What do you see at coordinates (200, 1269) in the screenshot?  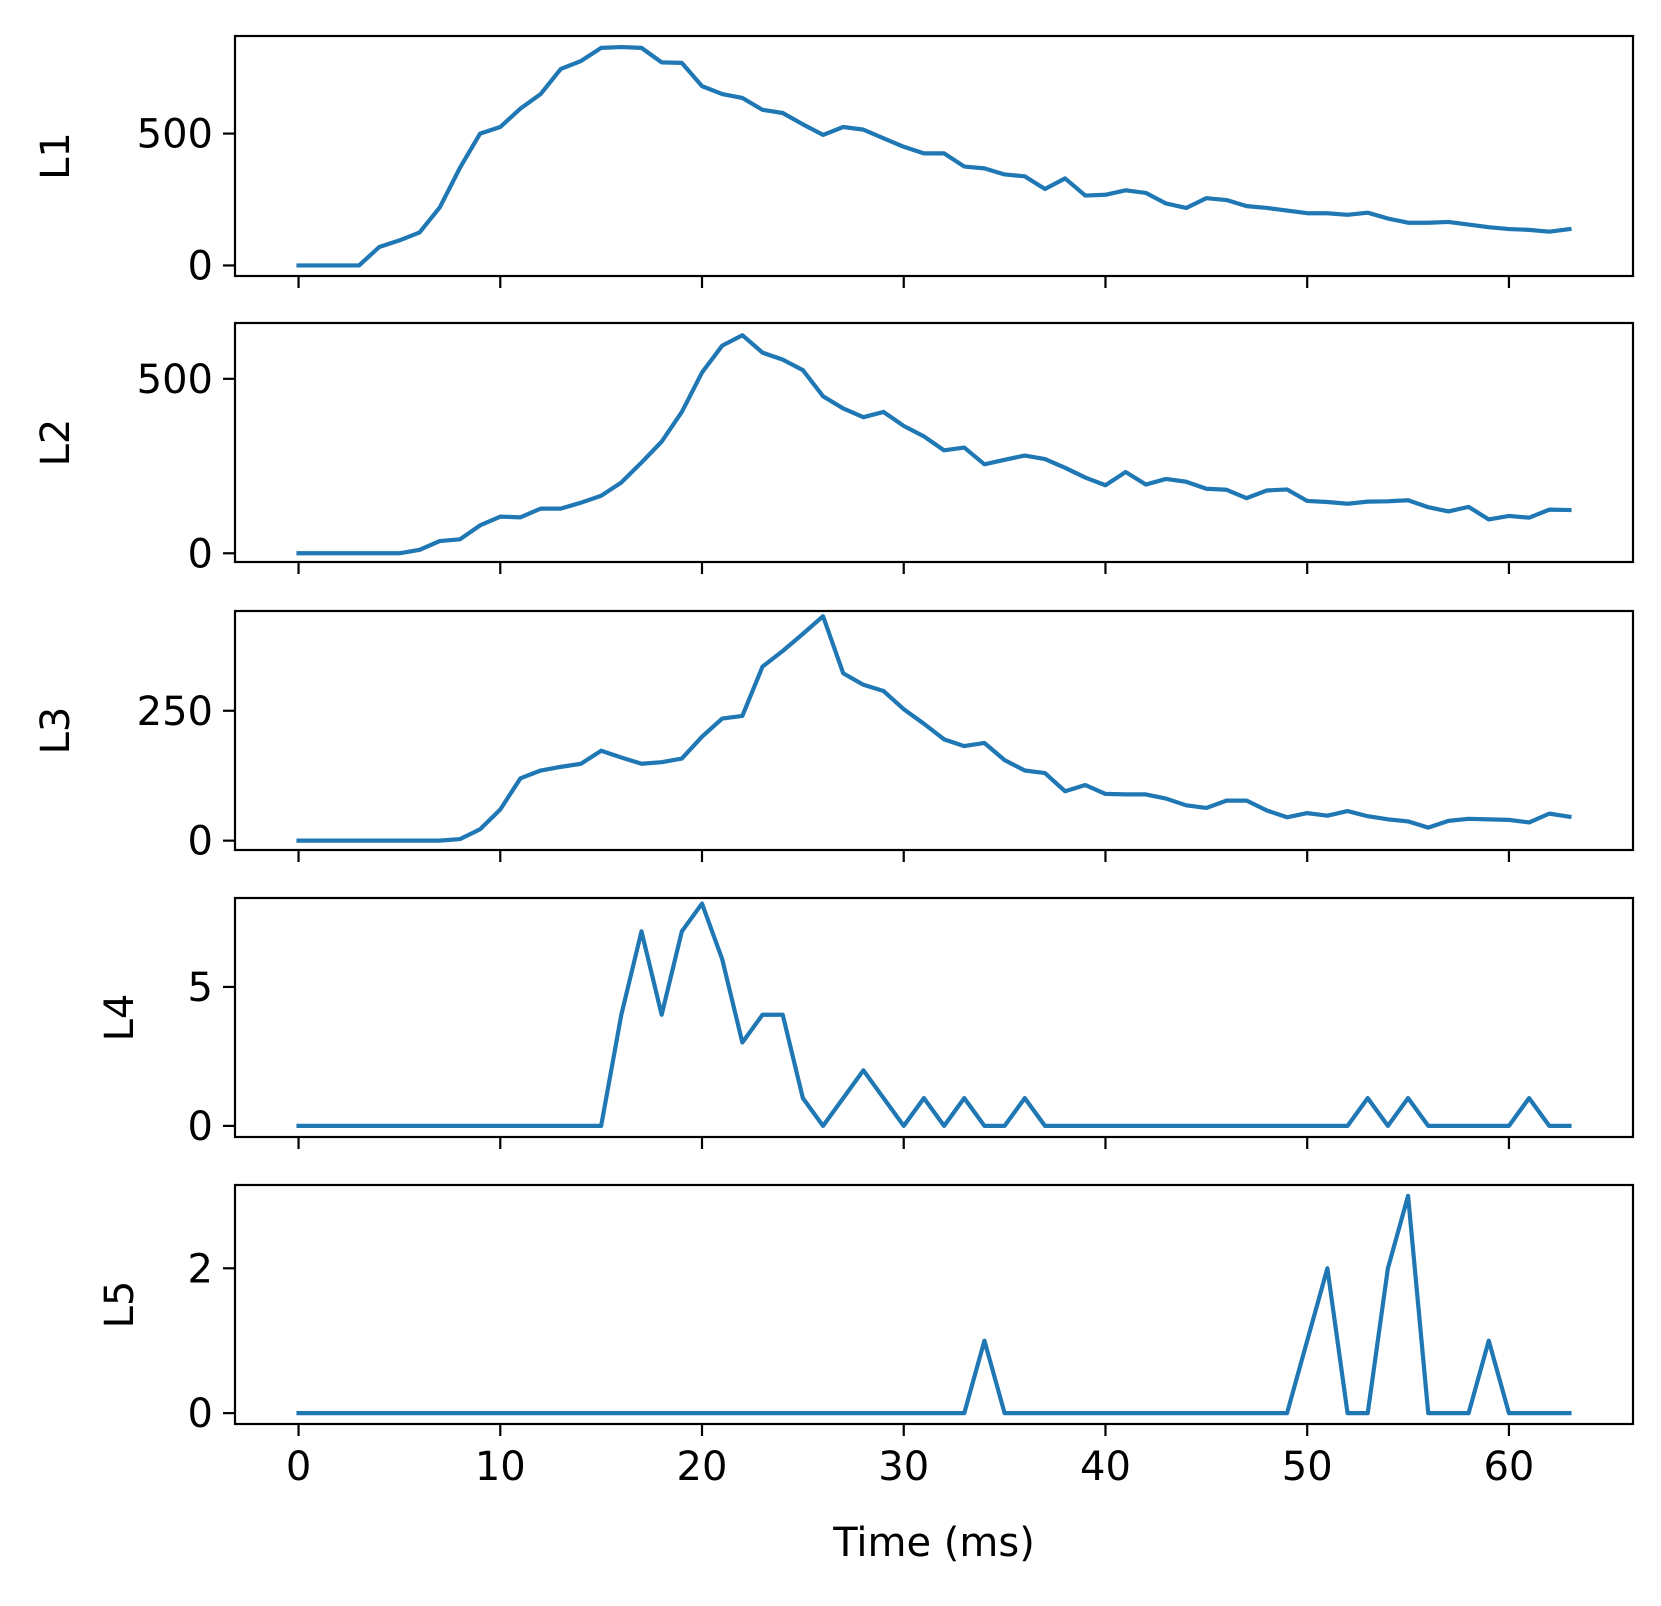 I see `y-tick-label: 2` at bounding box center [200, 1269].